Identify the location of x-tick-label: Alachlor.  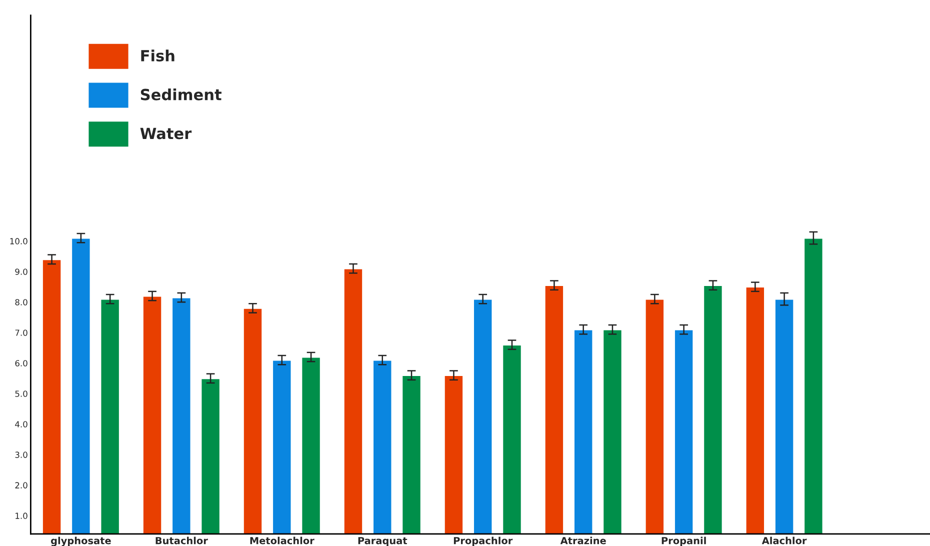
(784, 540).